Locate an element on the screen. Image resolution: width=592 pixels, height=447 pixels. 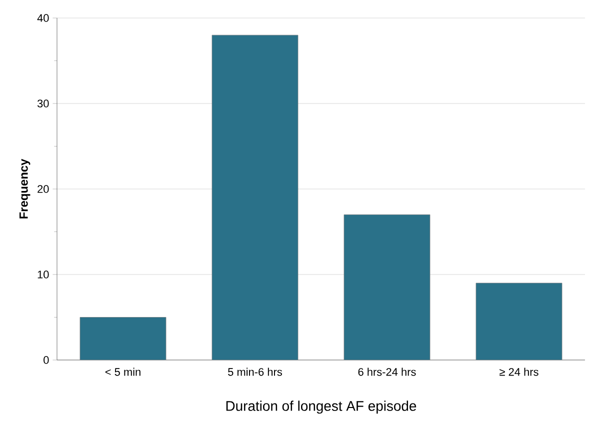
y-tick-label: 20 is located at coordinates (43, 189).